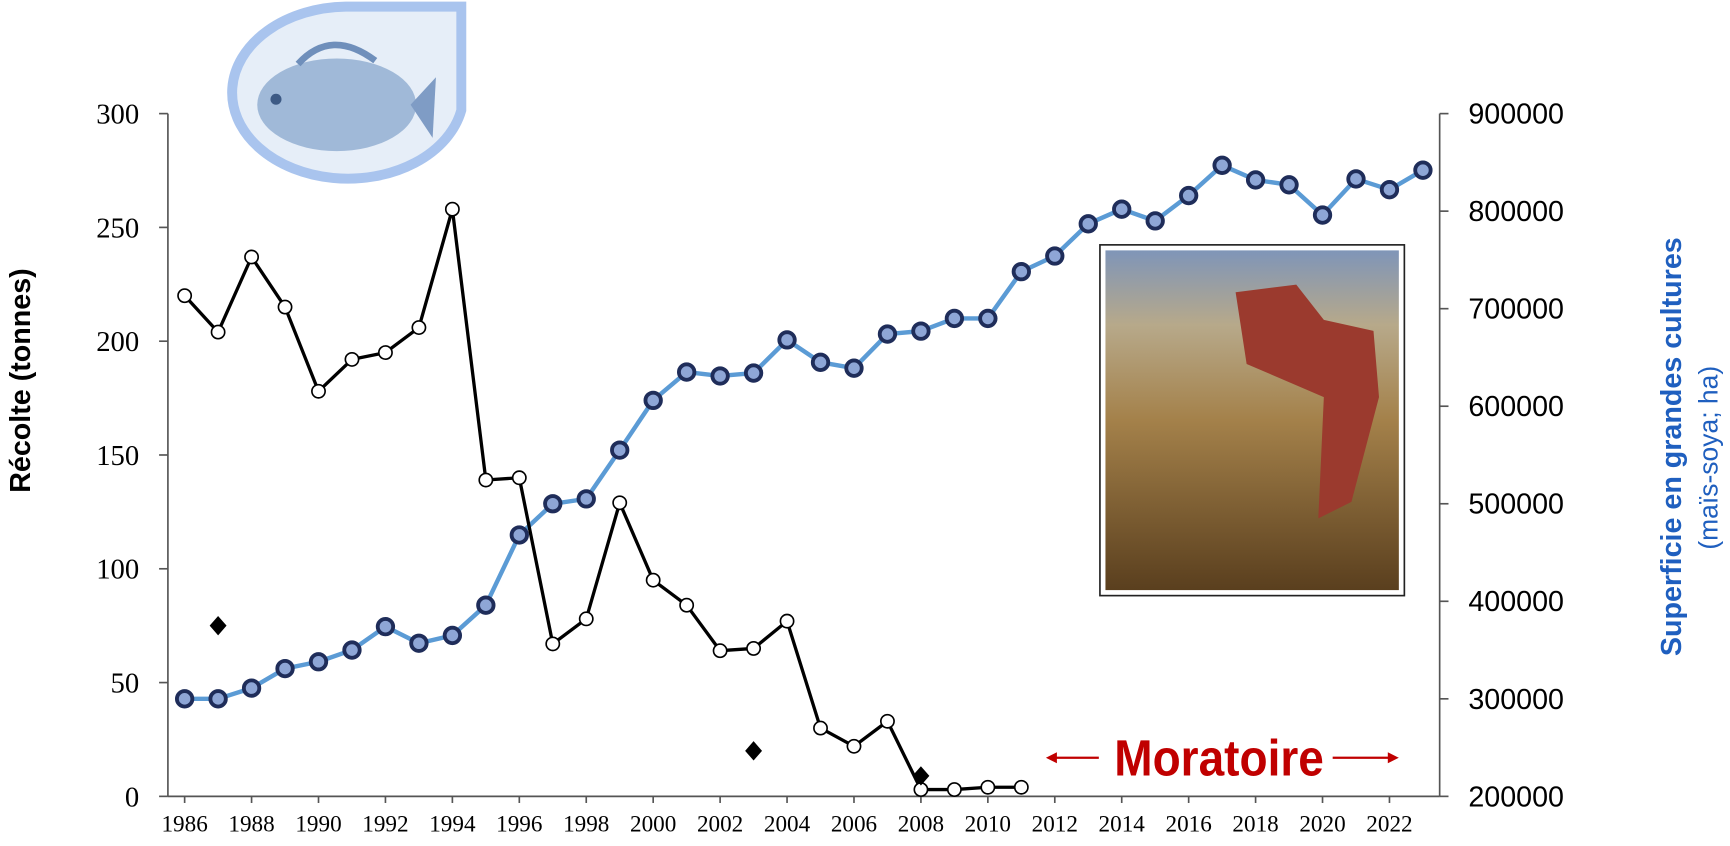  What do you see at coordinates (1516, 505) in the screenshot?
I see `y2-tick-label: 500000` at bounding box center [1516, 505].